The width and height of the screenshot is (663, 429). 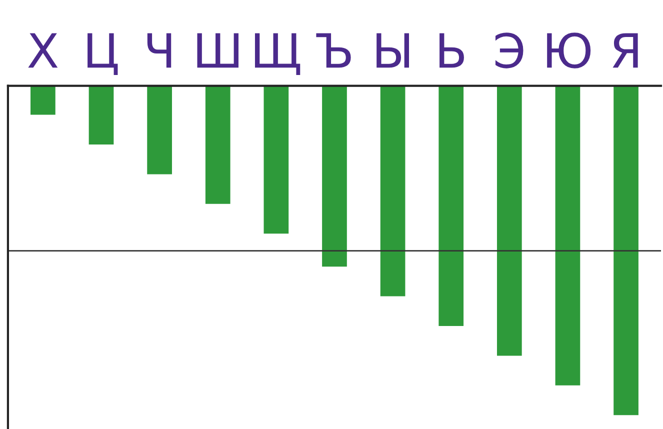 I want to click on x-tick-label: Ч, so click(x=159, y=50).